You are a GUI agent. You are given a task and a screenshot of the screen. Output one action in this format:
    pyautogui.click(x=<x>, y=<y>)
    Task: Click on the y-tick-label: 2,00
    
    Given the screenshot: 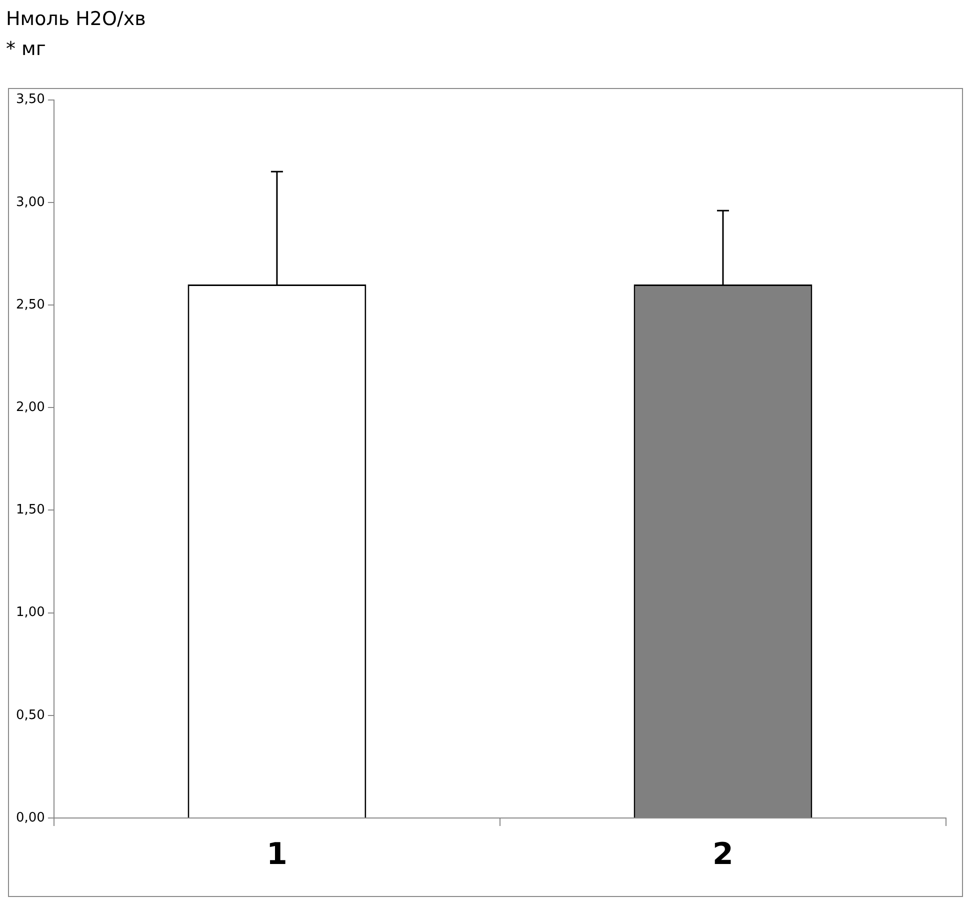 What is the action you would take?
    pyautogui.click(x=30, y=407)
    